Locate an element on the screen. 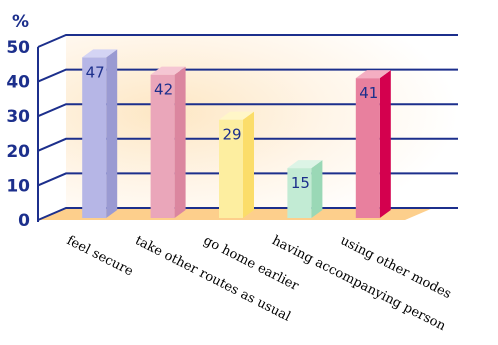 This screenshot has width=498, height=345. bar-value-label: 41 is located at coordinates (368, 93).